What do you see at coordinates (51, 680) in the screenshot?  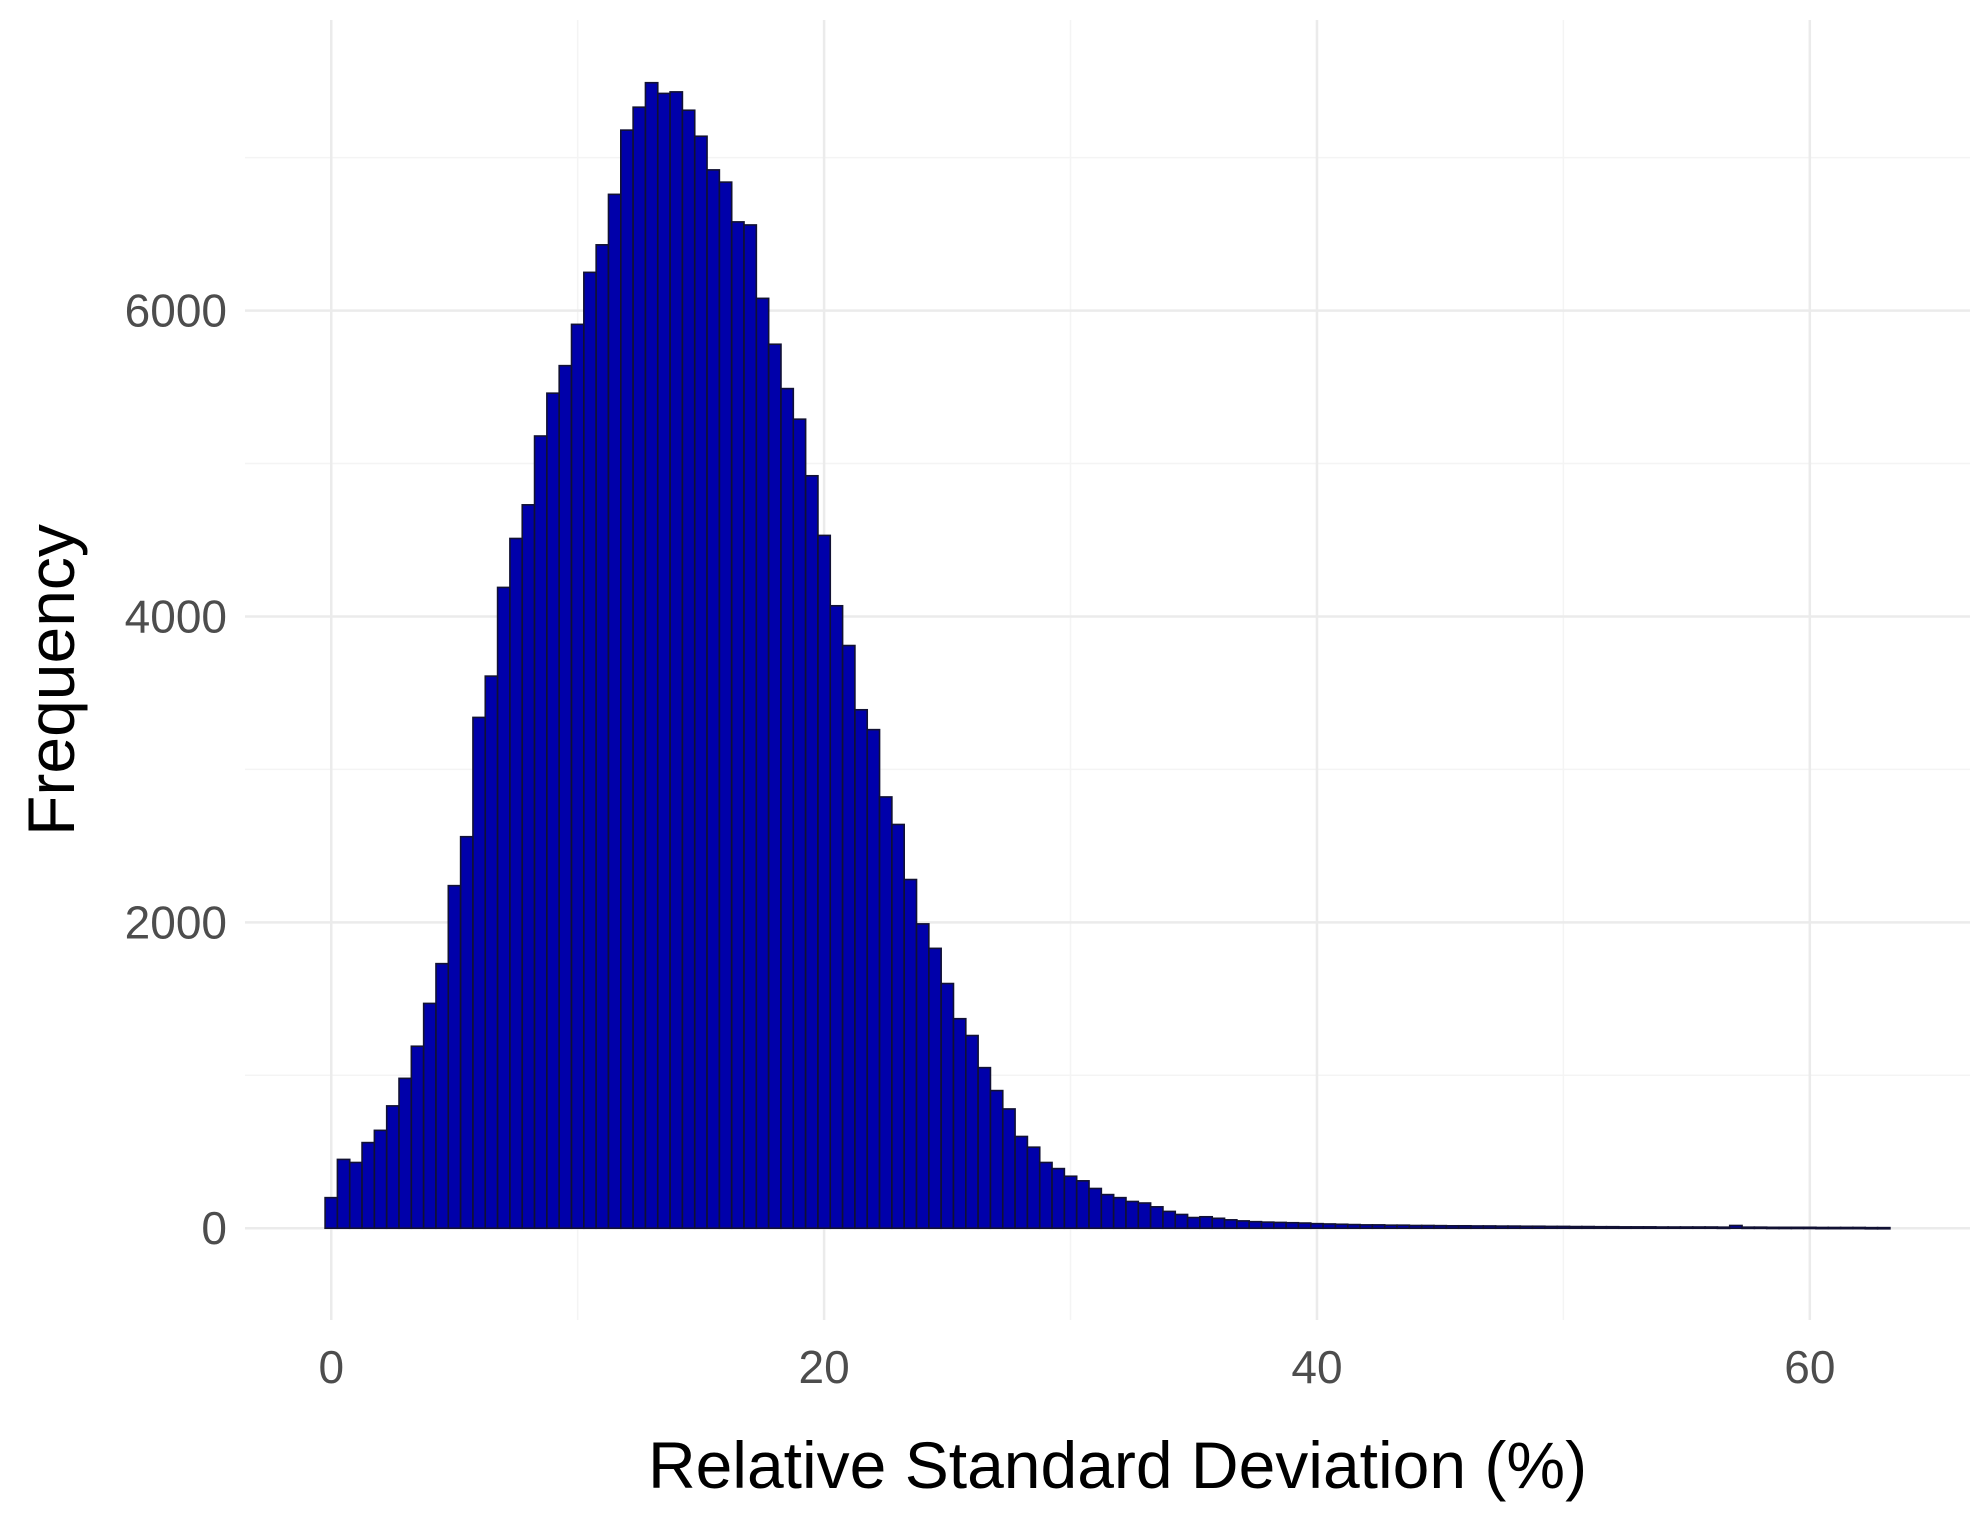 I see `y-axis-title: Frequency` at bounding box center [51, 680].